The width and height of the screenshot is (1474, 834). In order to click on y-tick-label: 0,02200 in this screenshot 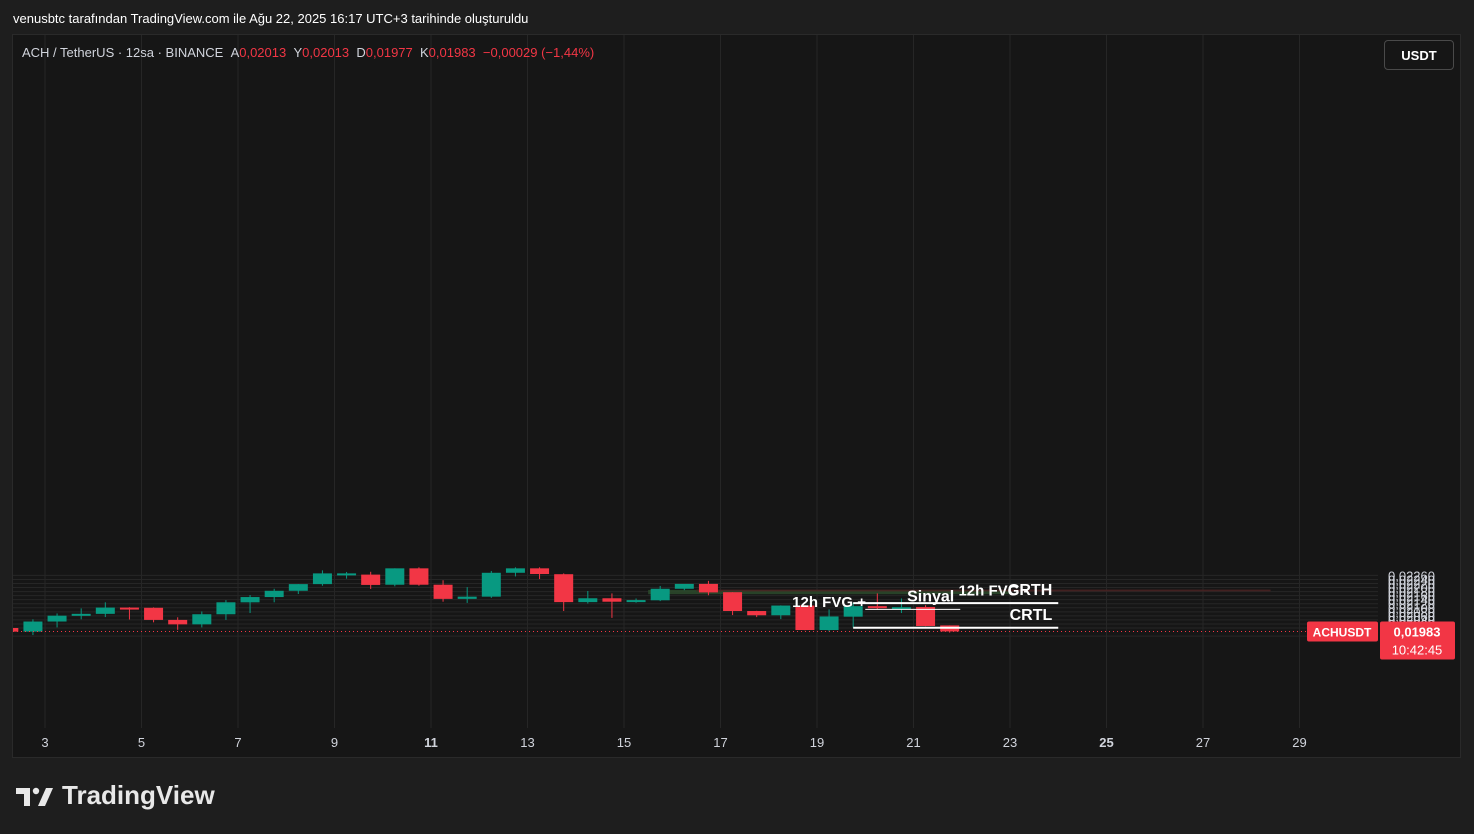, I will do `click(1411, 588)`.